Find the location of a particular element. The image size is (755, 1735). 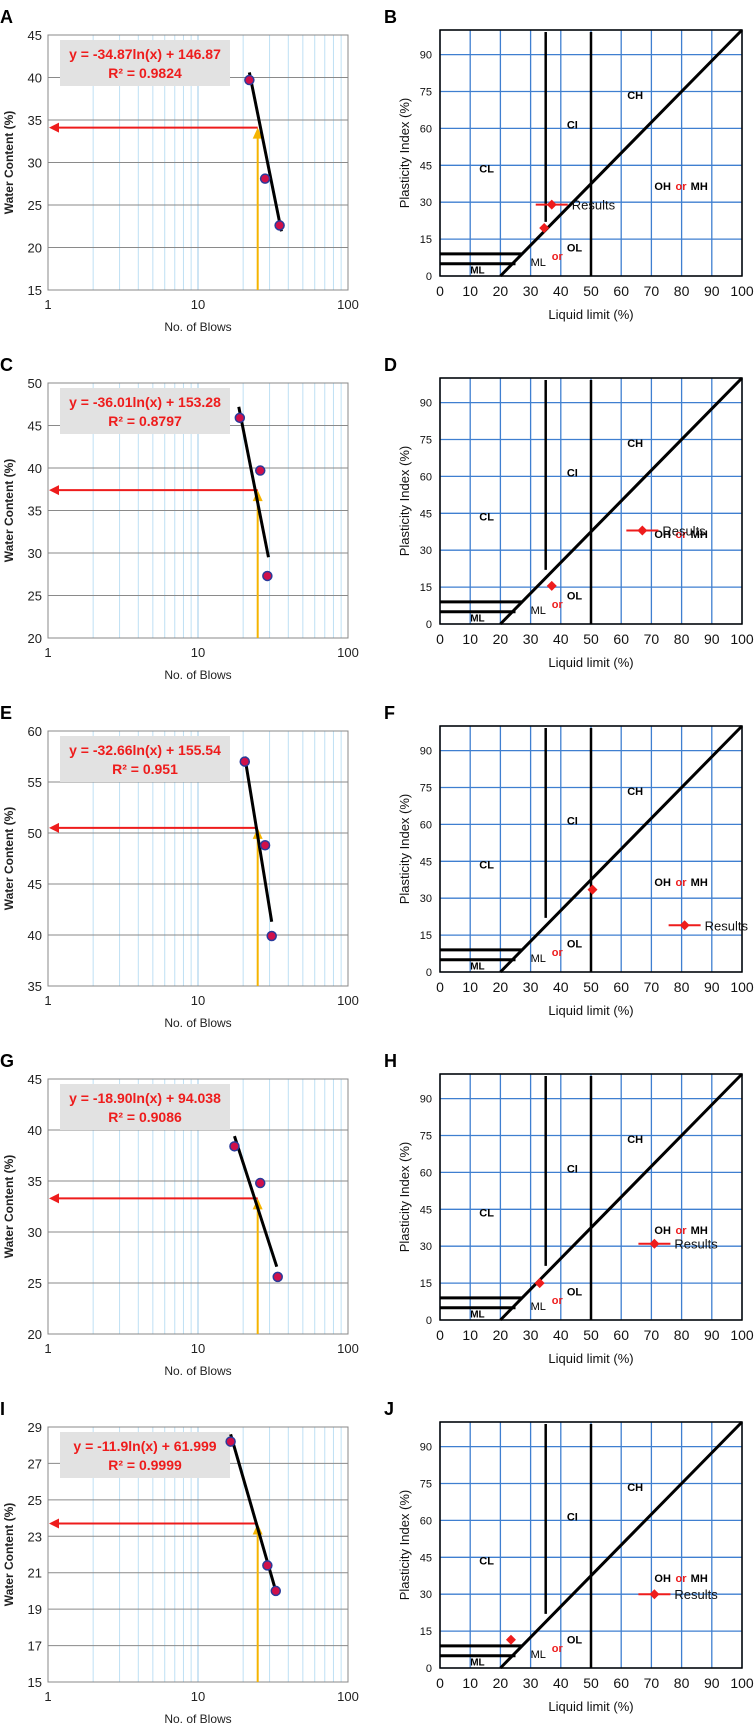

x-tick-label: 20 is located at coordinates (501, 291).